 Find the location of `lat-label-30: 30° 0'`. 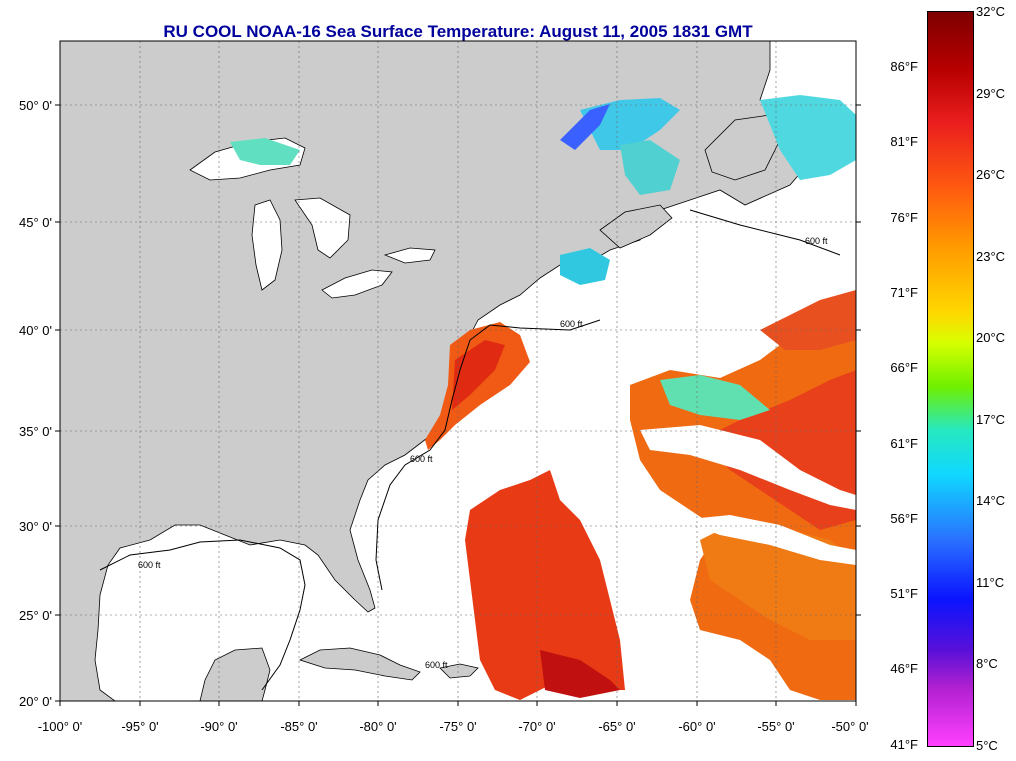

lat-label-30: 30° 0' is located at coordinates (35, 526).